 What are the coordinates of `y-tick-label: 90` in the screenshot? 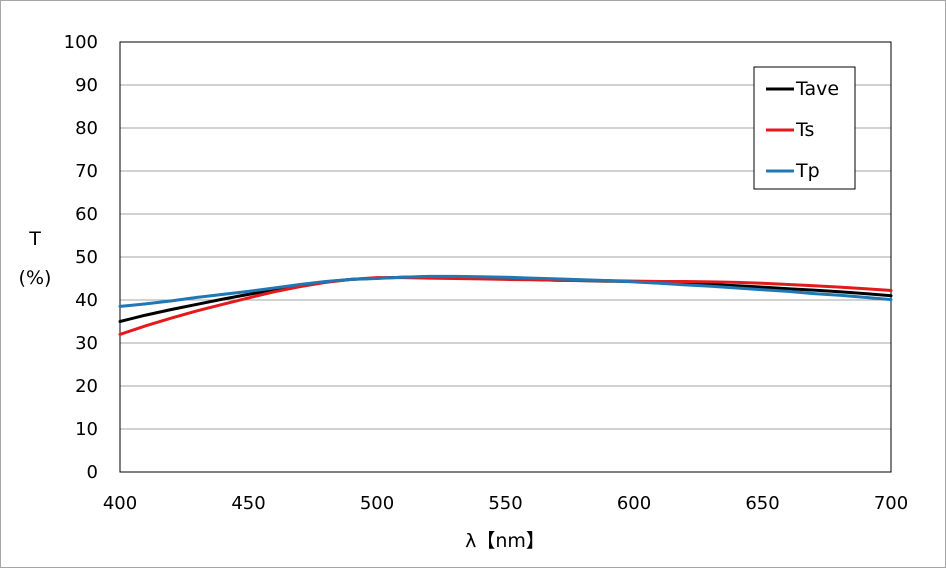 It's located at (86, 85).